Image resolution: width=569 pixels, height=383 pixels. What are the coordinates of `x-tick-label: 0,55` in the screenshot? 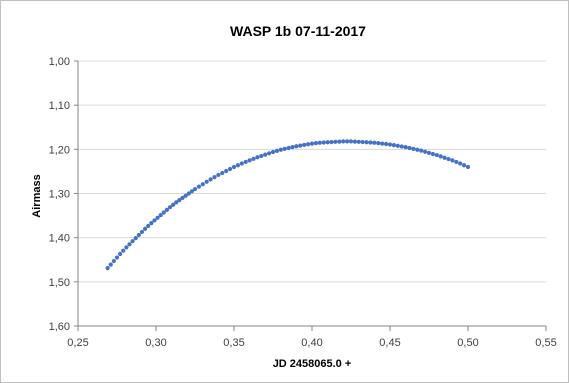 It's located at (545, 343).